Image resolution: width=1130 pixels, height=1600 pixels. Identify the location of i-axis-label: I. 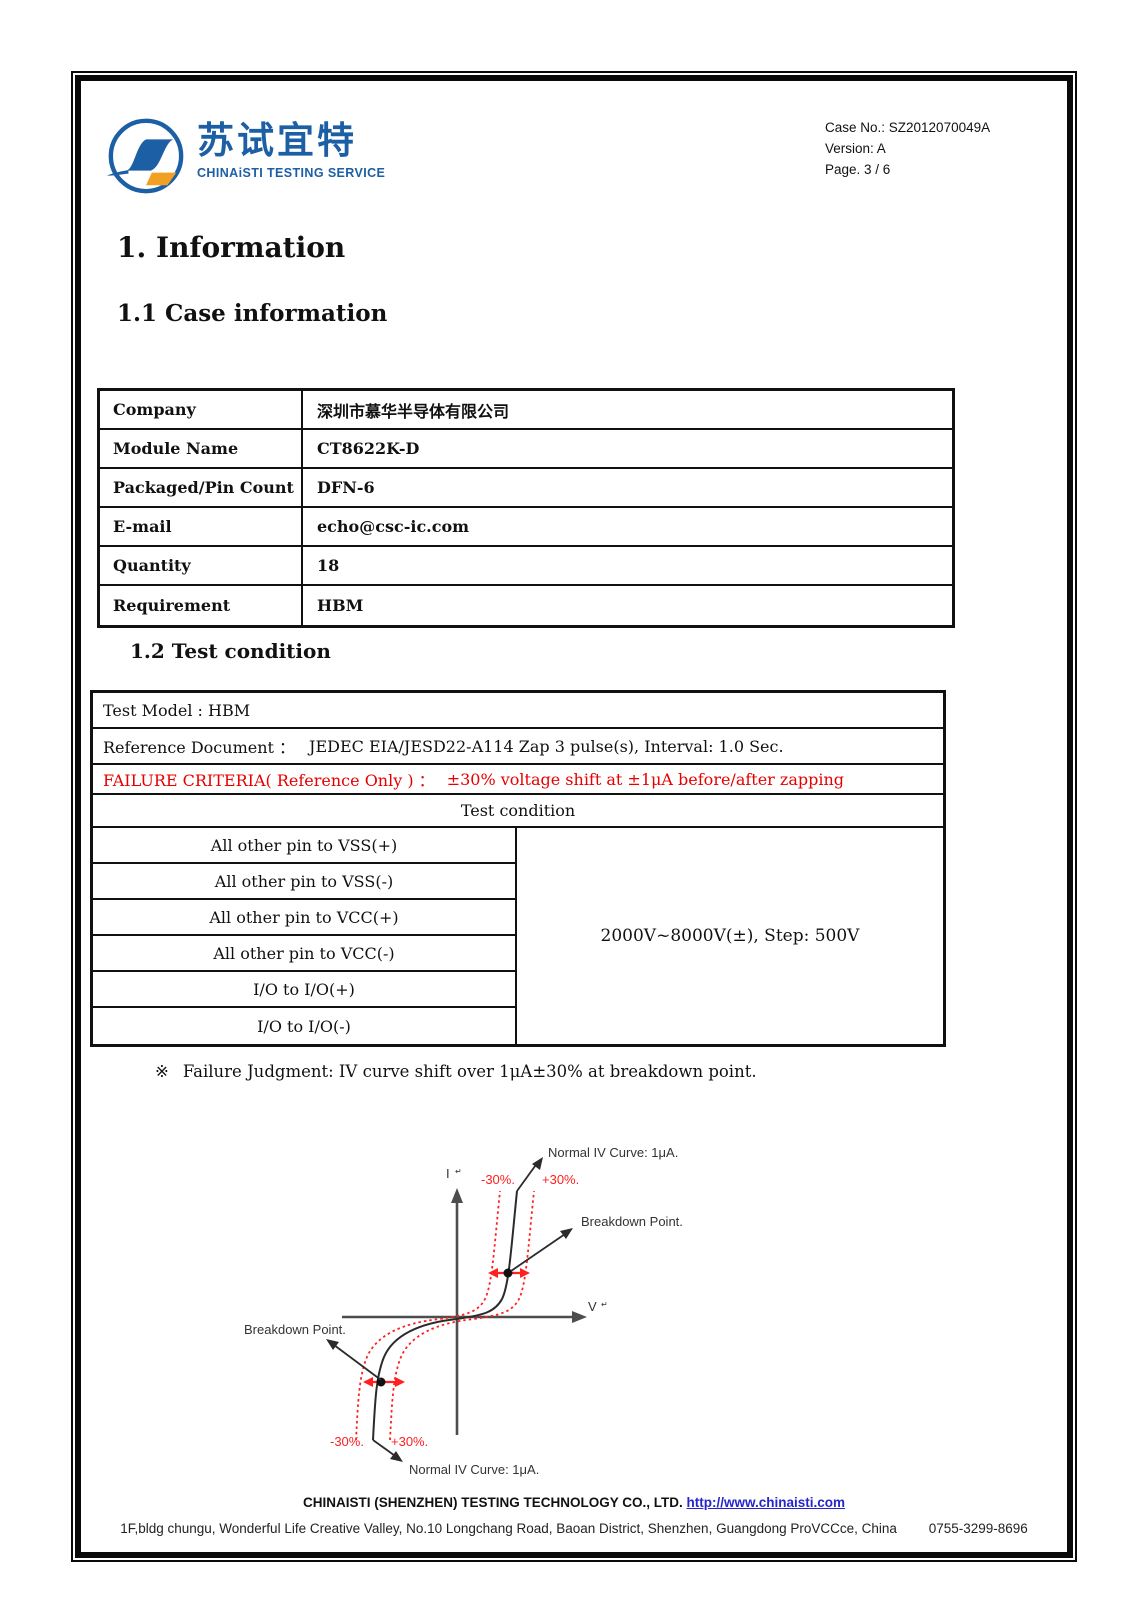
(448, 1173).